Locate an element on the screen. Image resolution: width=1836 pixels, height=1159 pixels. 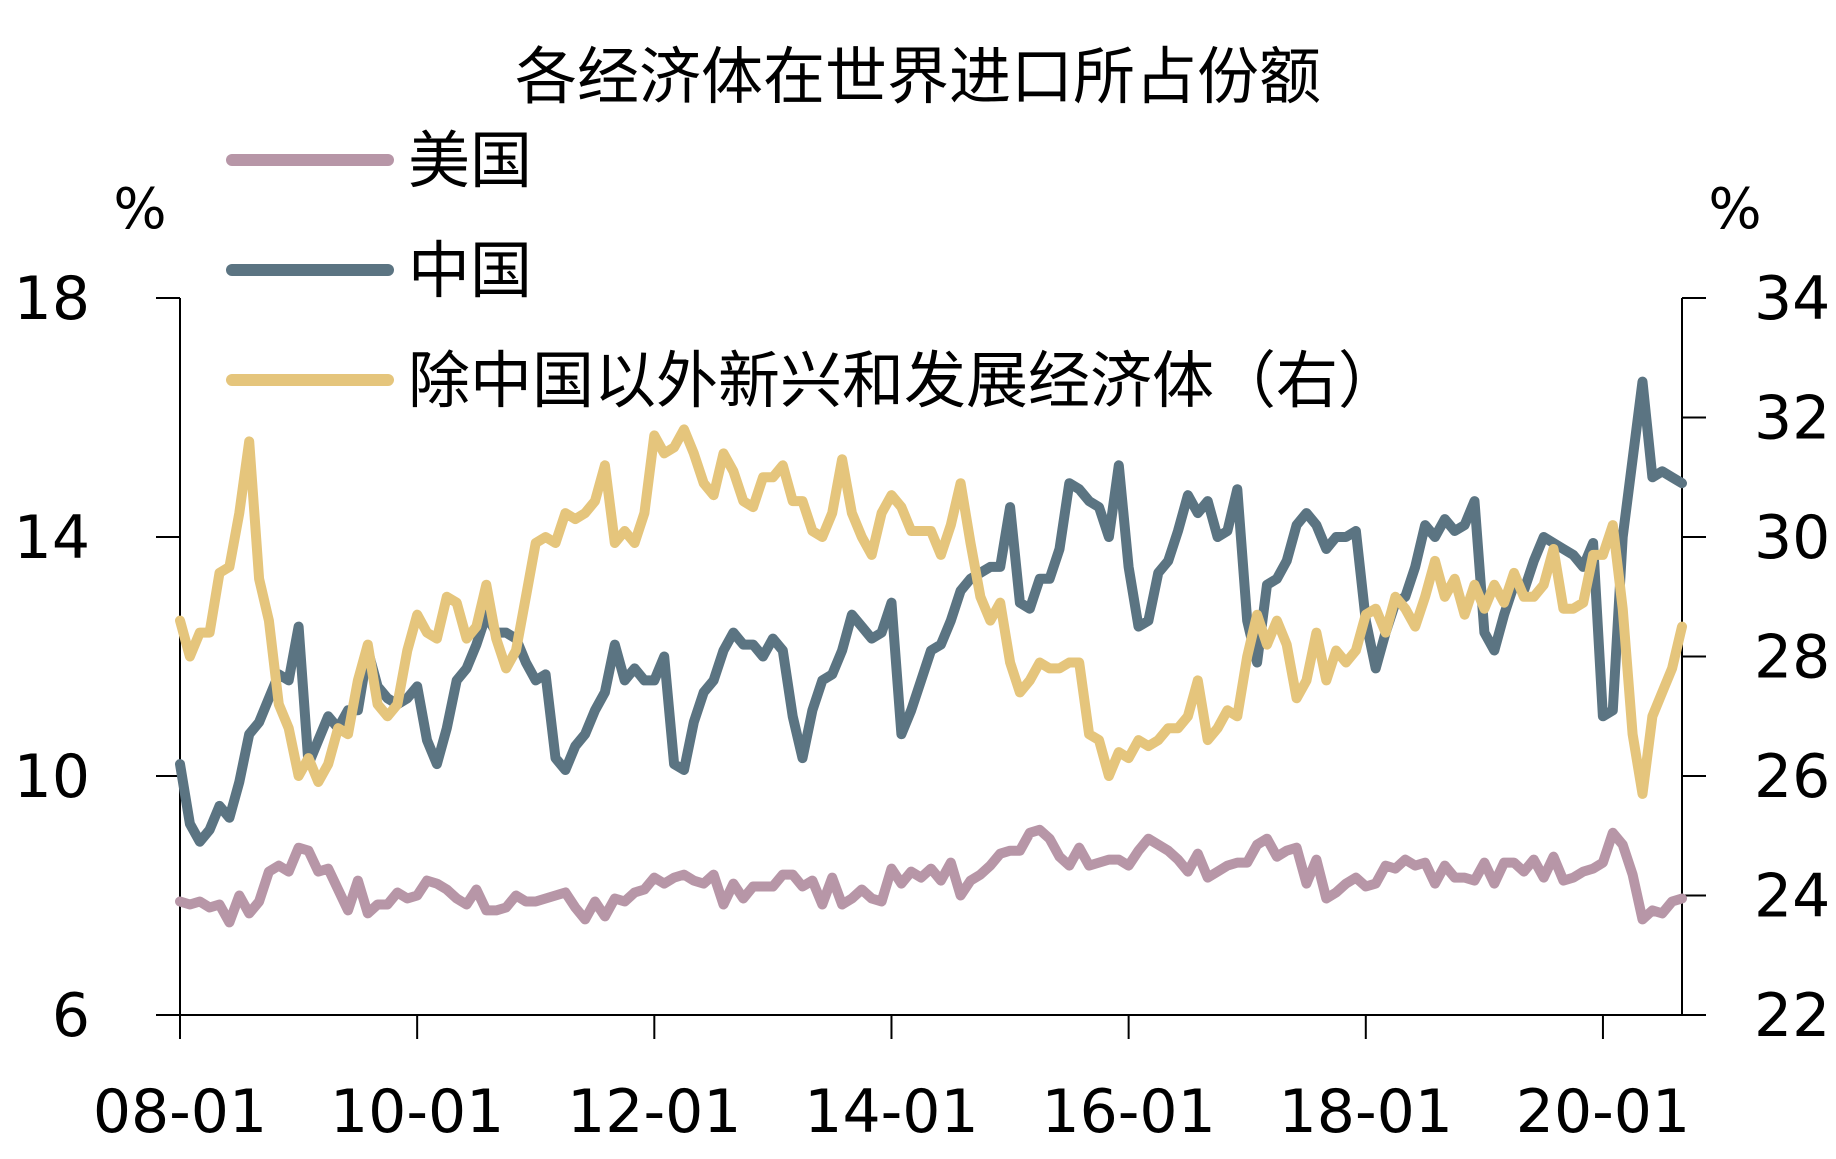
x-tick-label: 12-01 is located at coordinates (654, 1112).